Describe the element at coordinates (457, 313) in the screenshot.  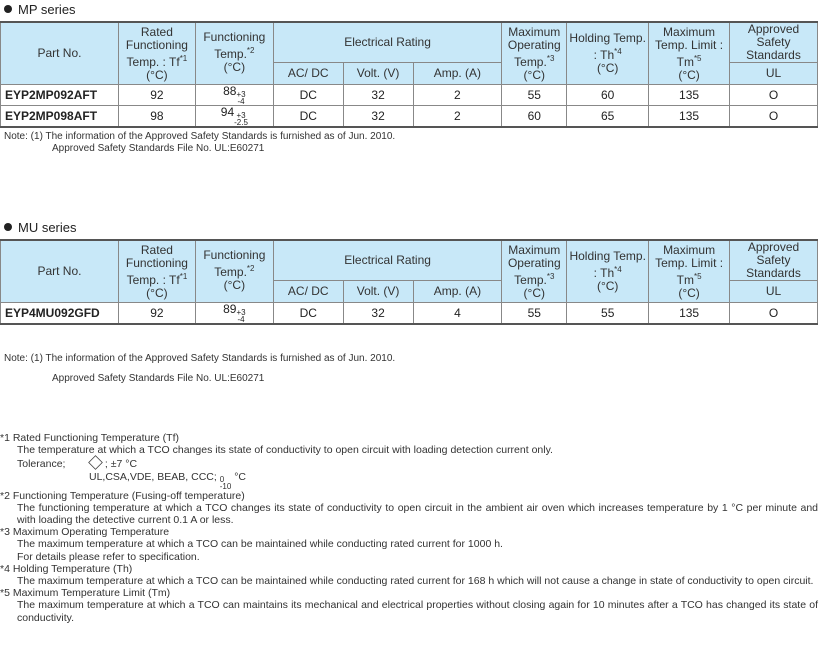
I see `amp: 4` at that location.